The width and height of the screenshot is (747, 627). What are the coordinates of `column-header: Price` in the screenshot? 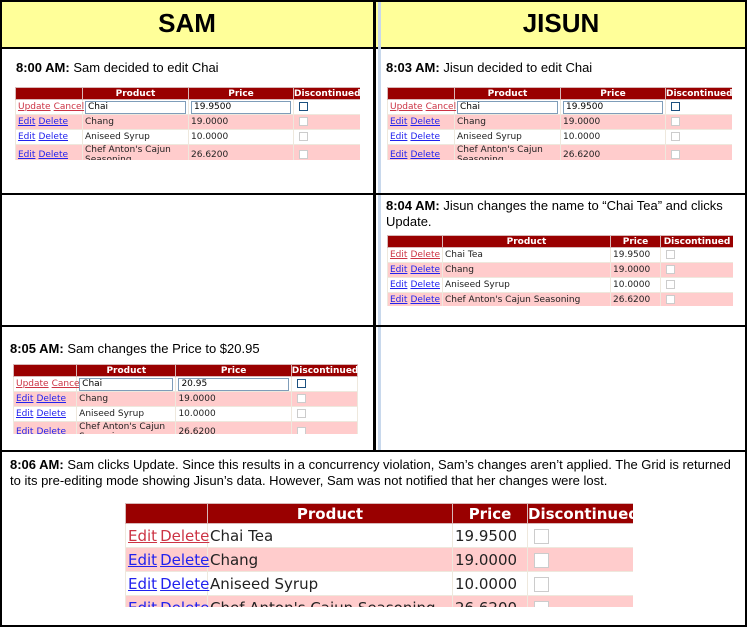 It's located at (613, 93).